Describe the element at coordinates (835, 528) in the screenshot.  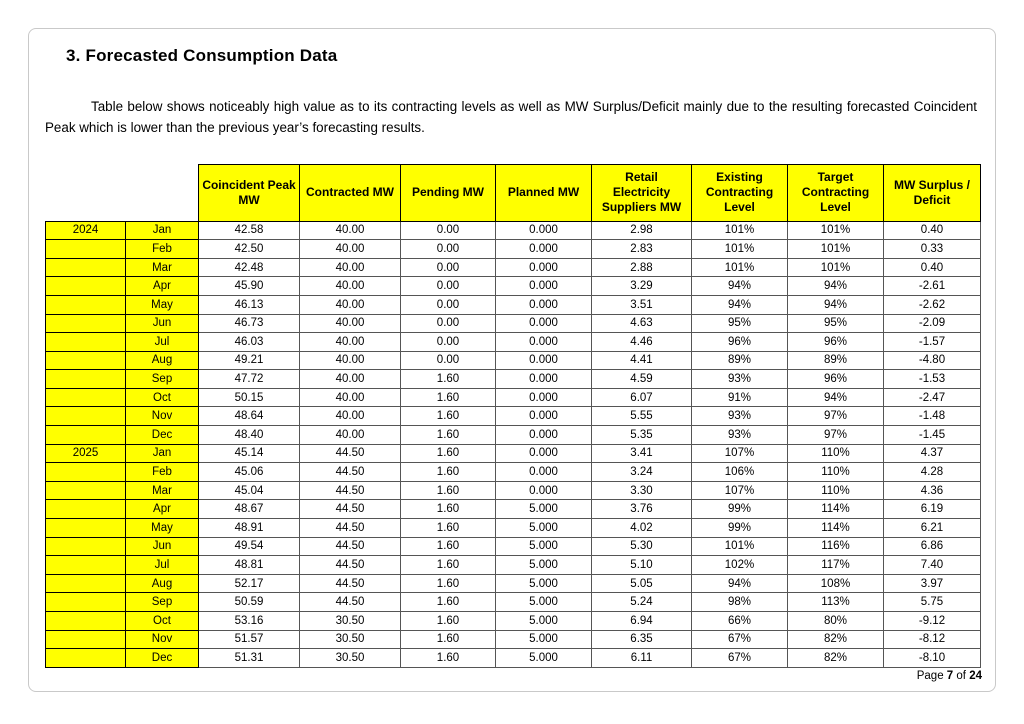
I see `value-cell: 114%` at that location.